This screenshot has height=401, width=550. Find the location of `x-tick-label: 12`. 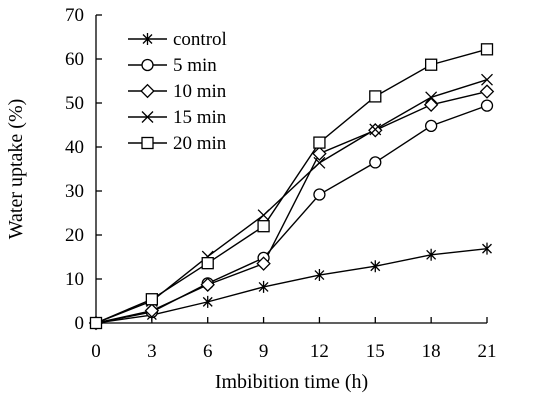

x-tick-label: 12 is located at coordinates (319, 351).